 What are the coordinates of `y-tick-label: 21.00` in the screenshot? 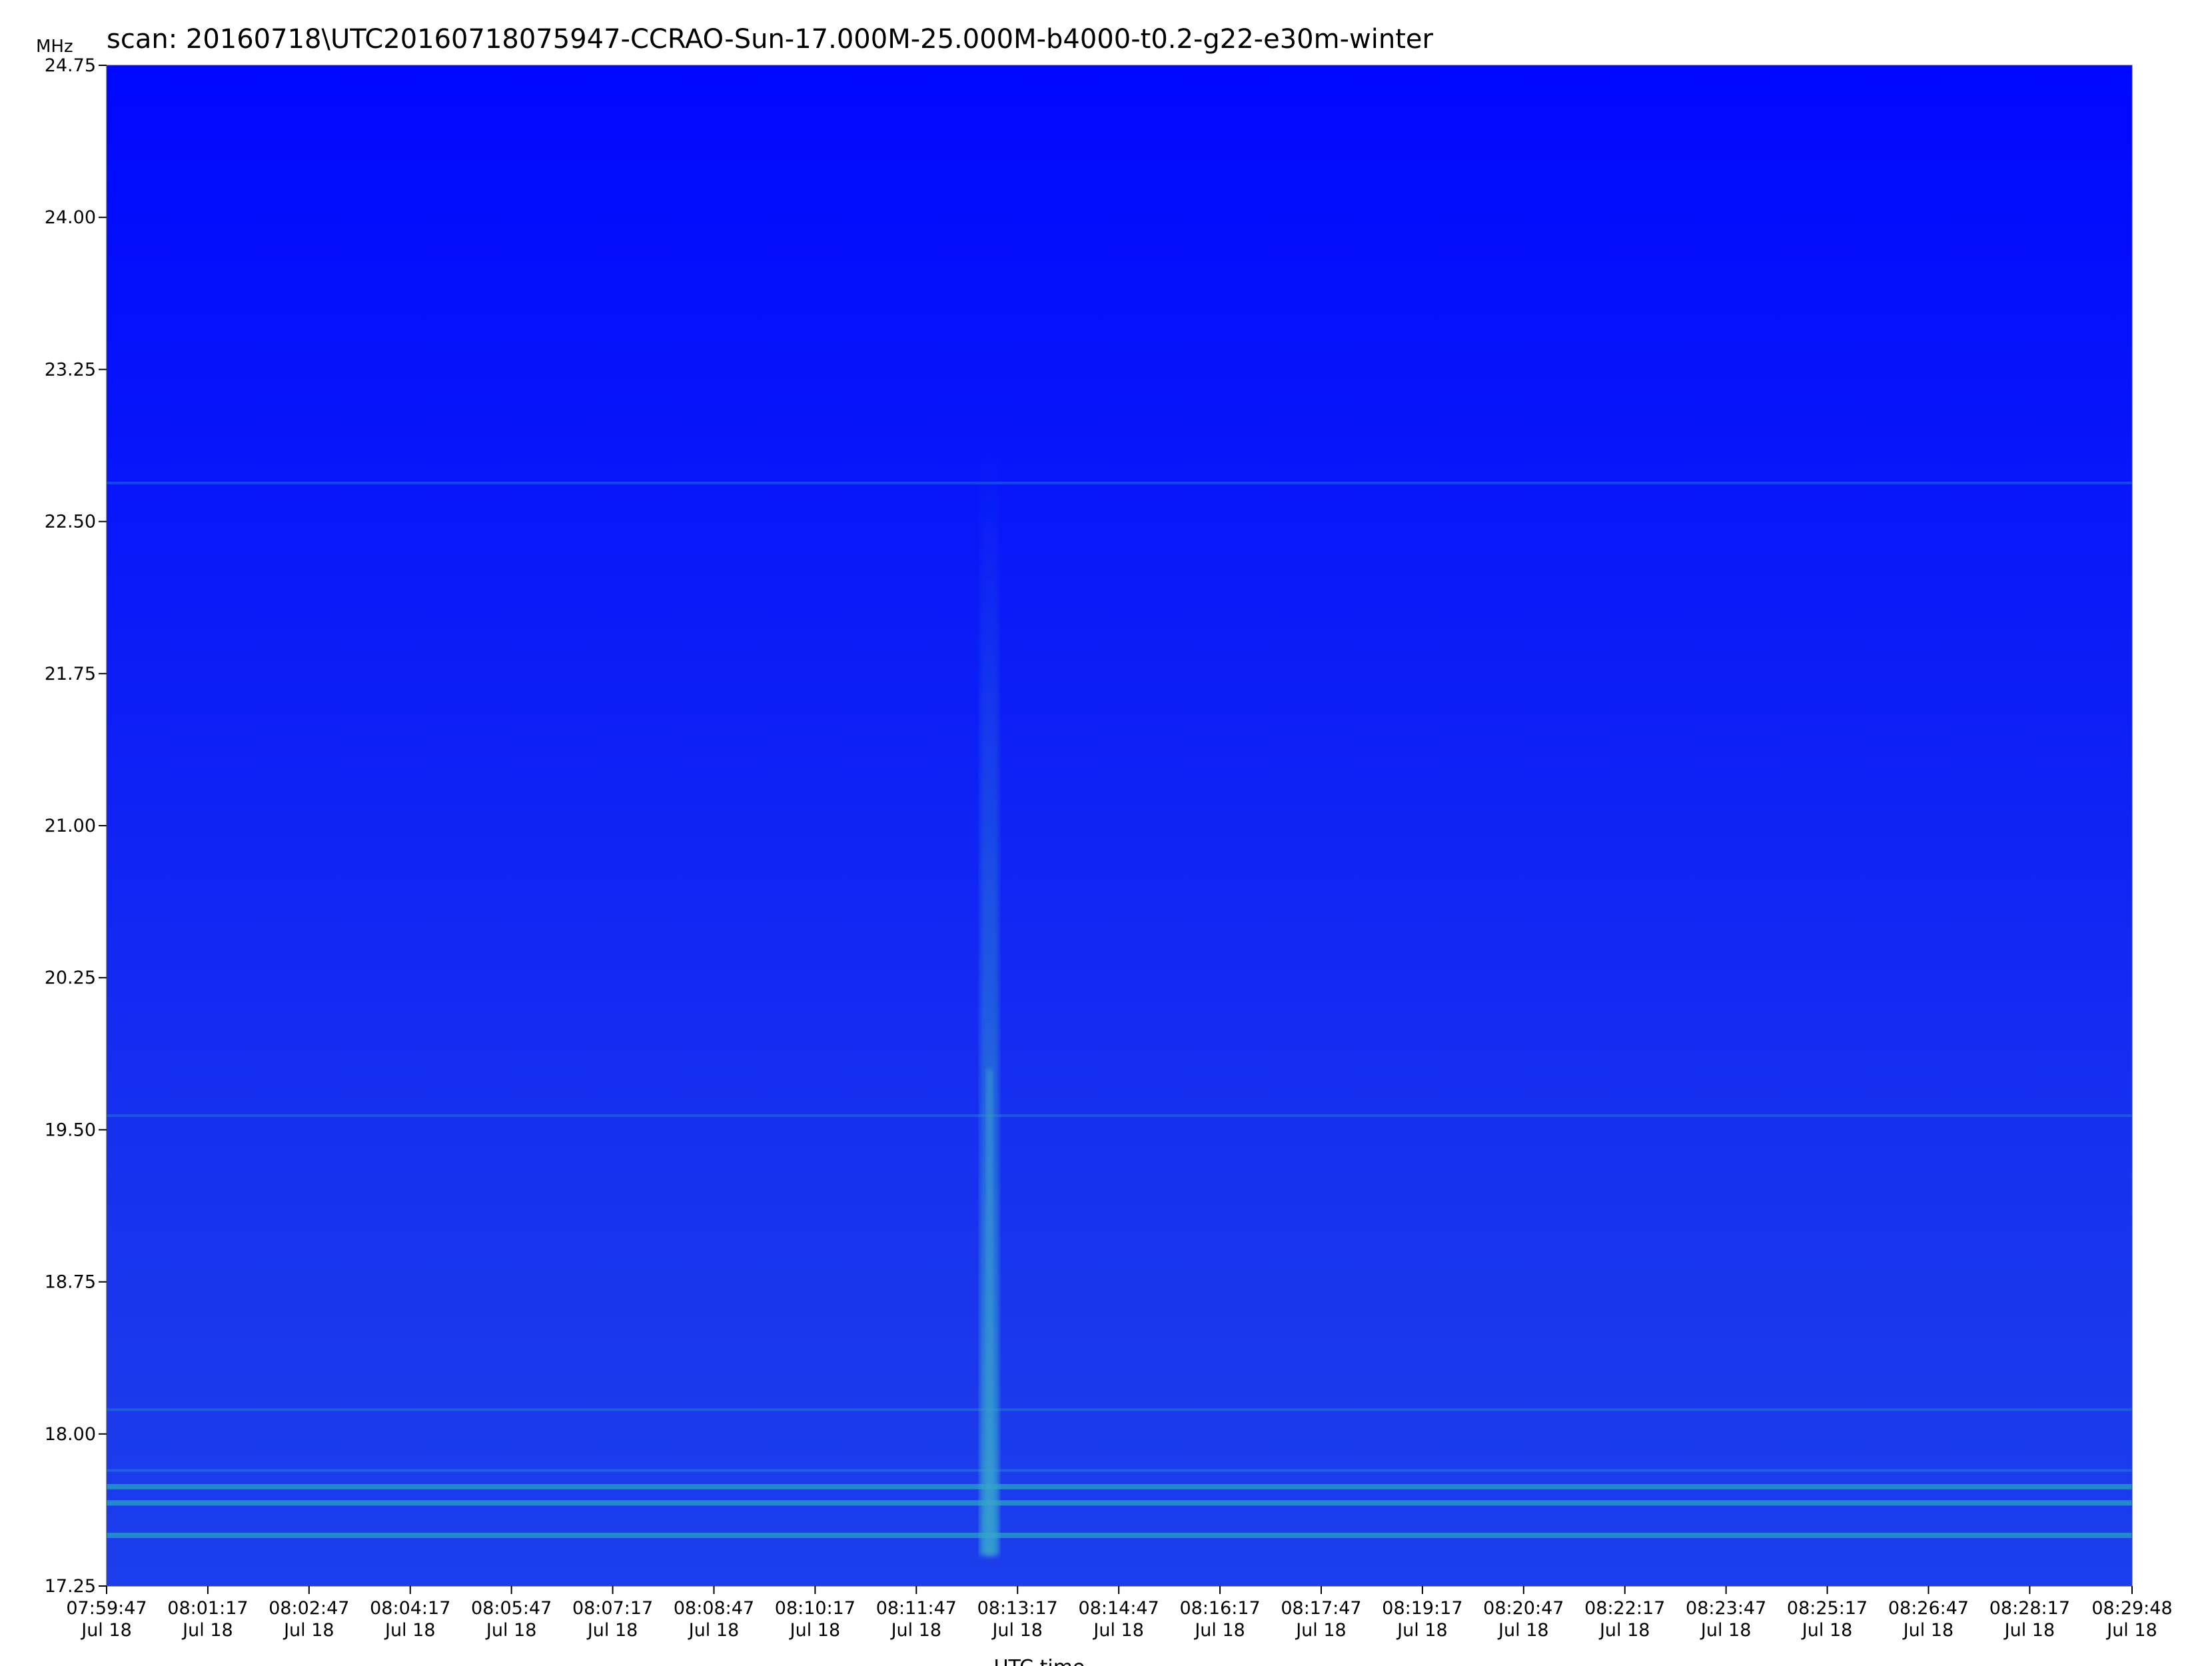 It's located at (70, 826).